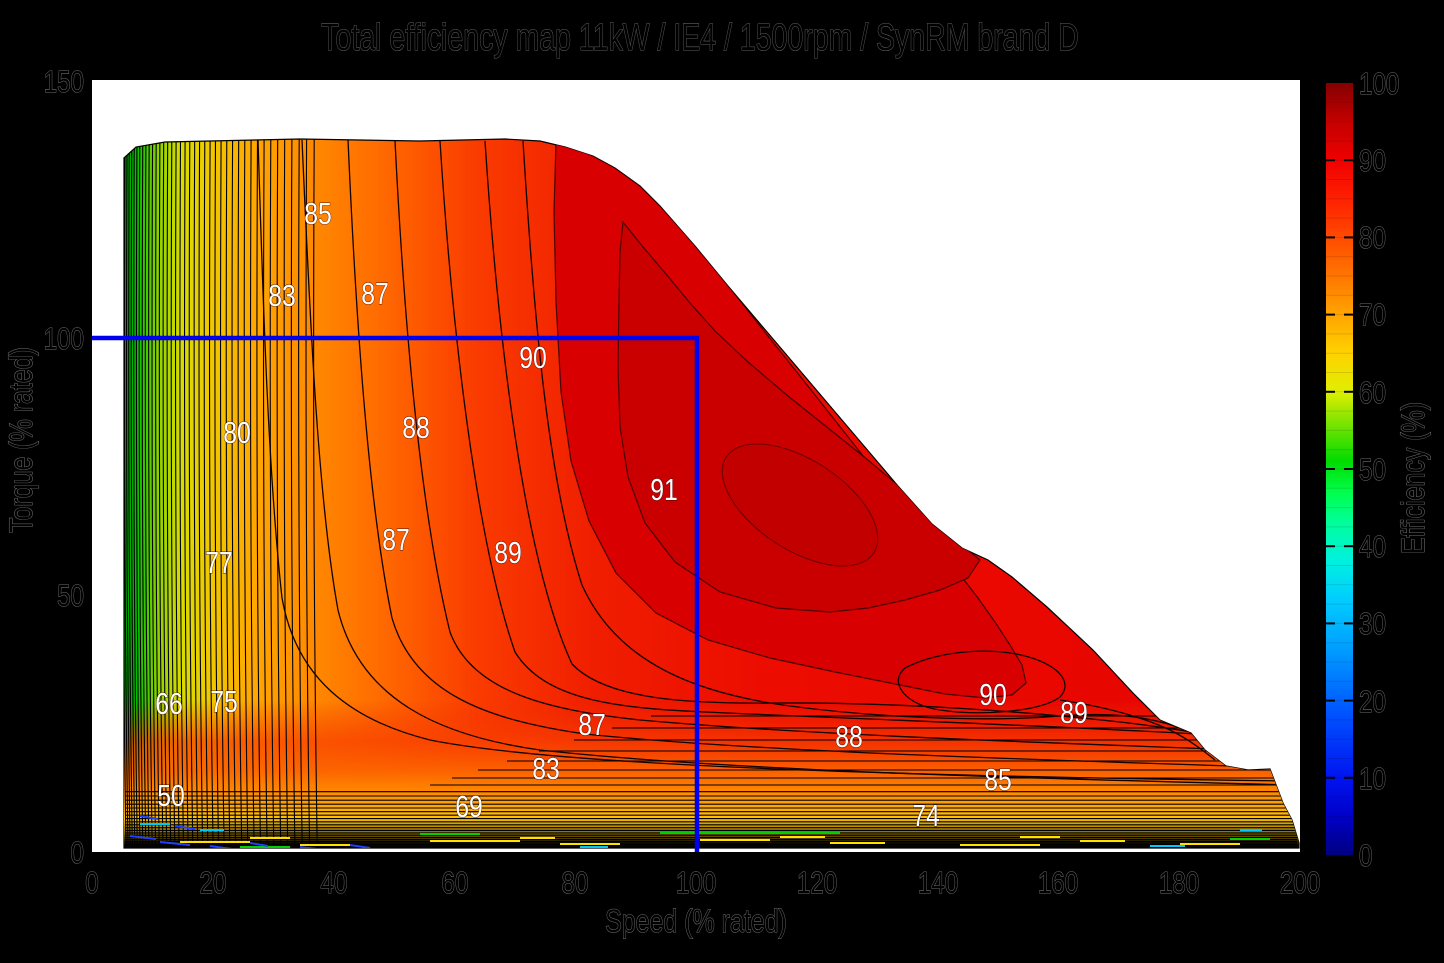 The image size is (1444, 963). I want to click on colorbar-tick: 70, so click(1372, 314).